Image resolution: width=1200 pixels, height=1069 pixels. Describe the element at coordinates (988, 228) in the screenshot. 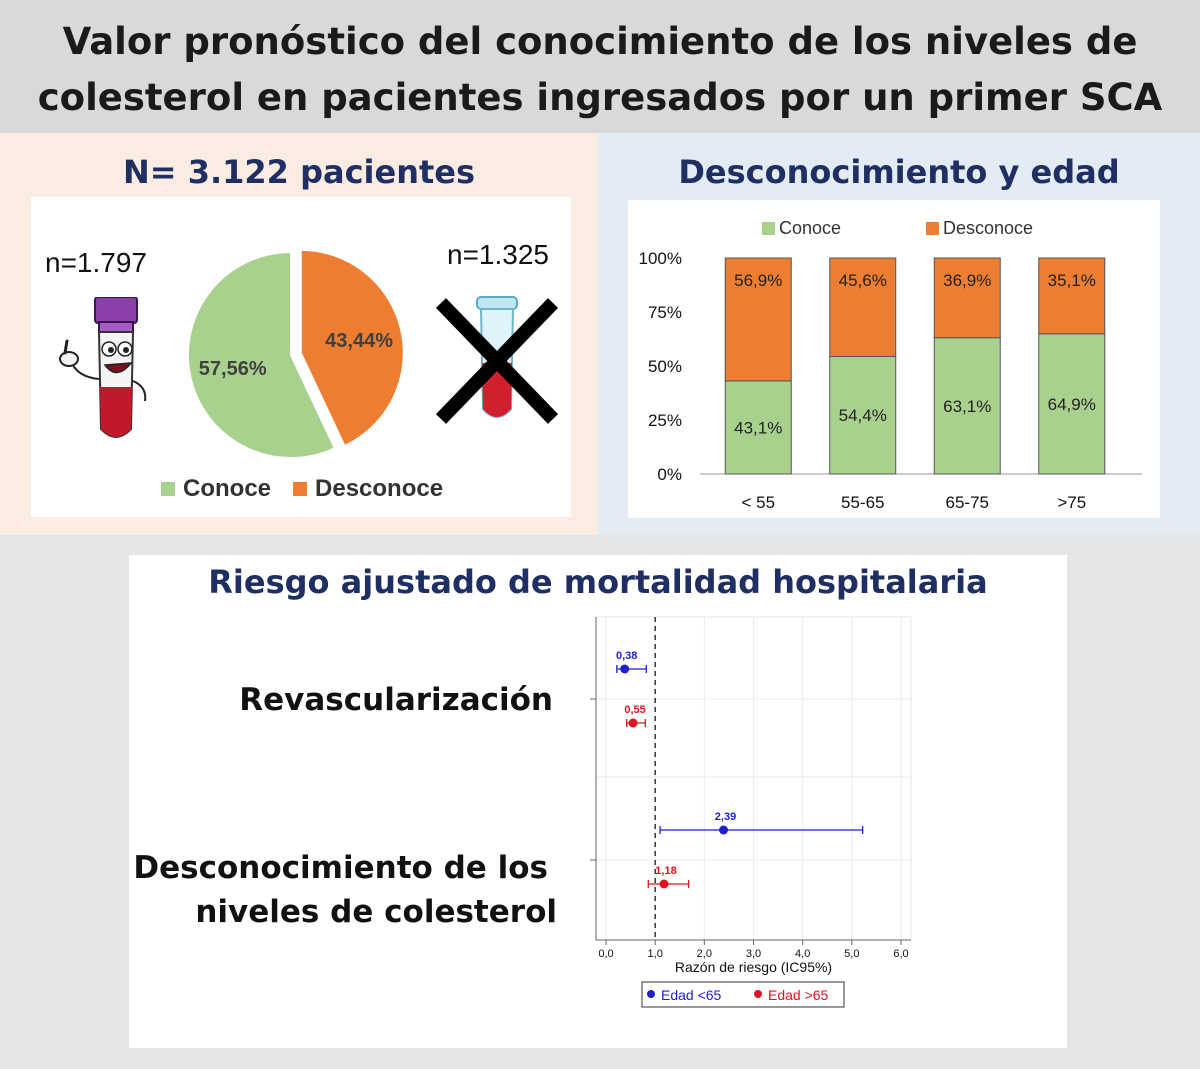

I see `bar-legend-label-desconoce: Desconoce` at that location.